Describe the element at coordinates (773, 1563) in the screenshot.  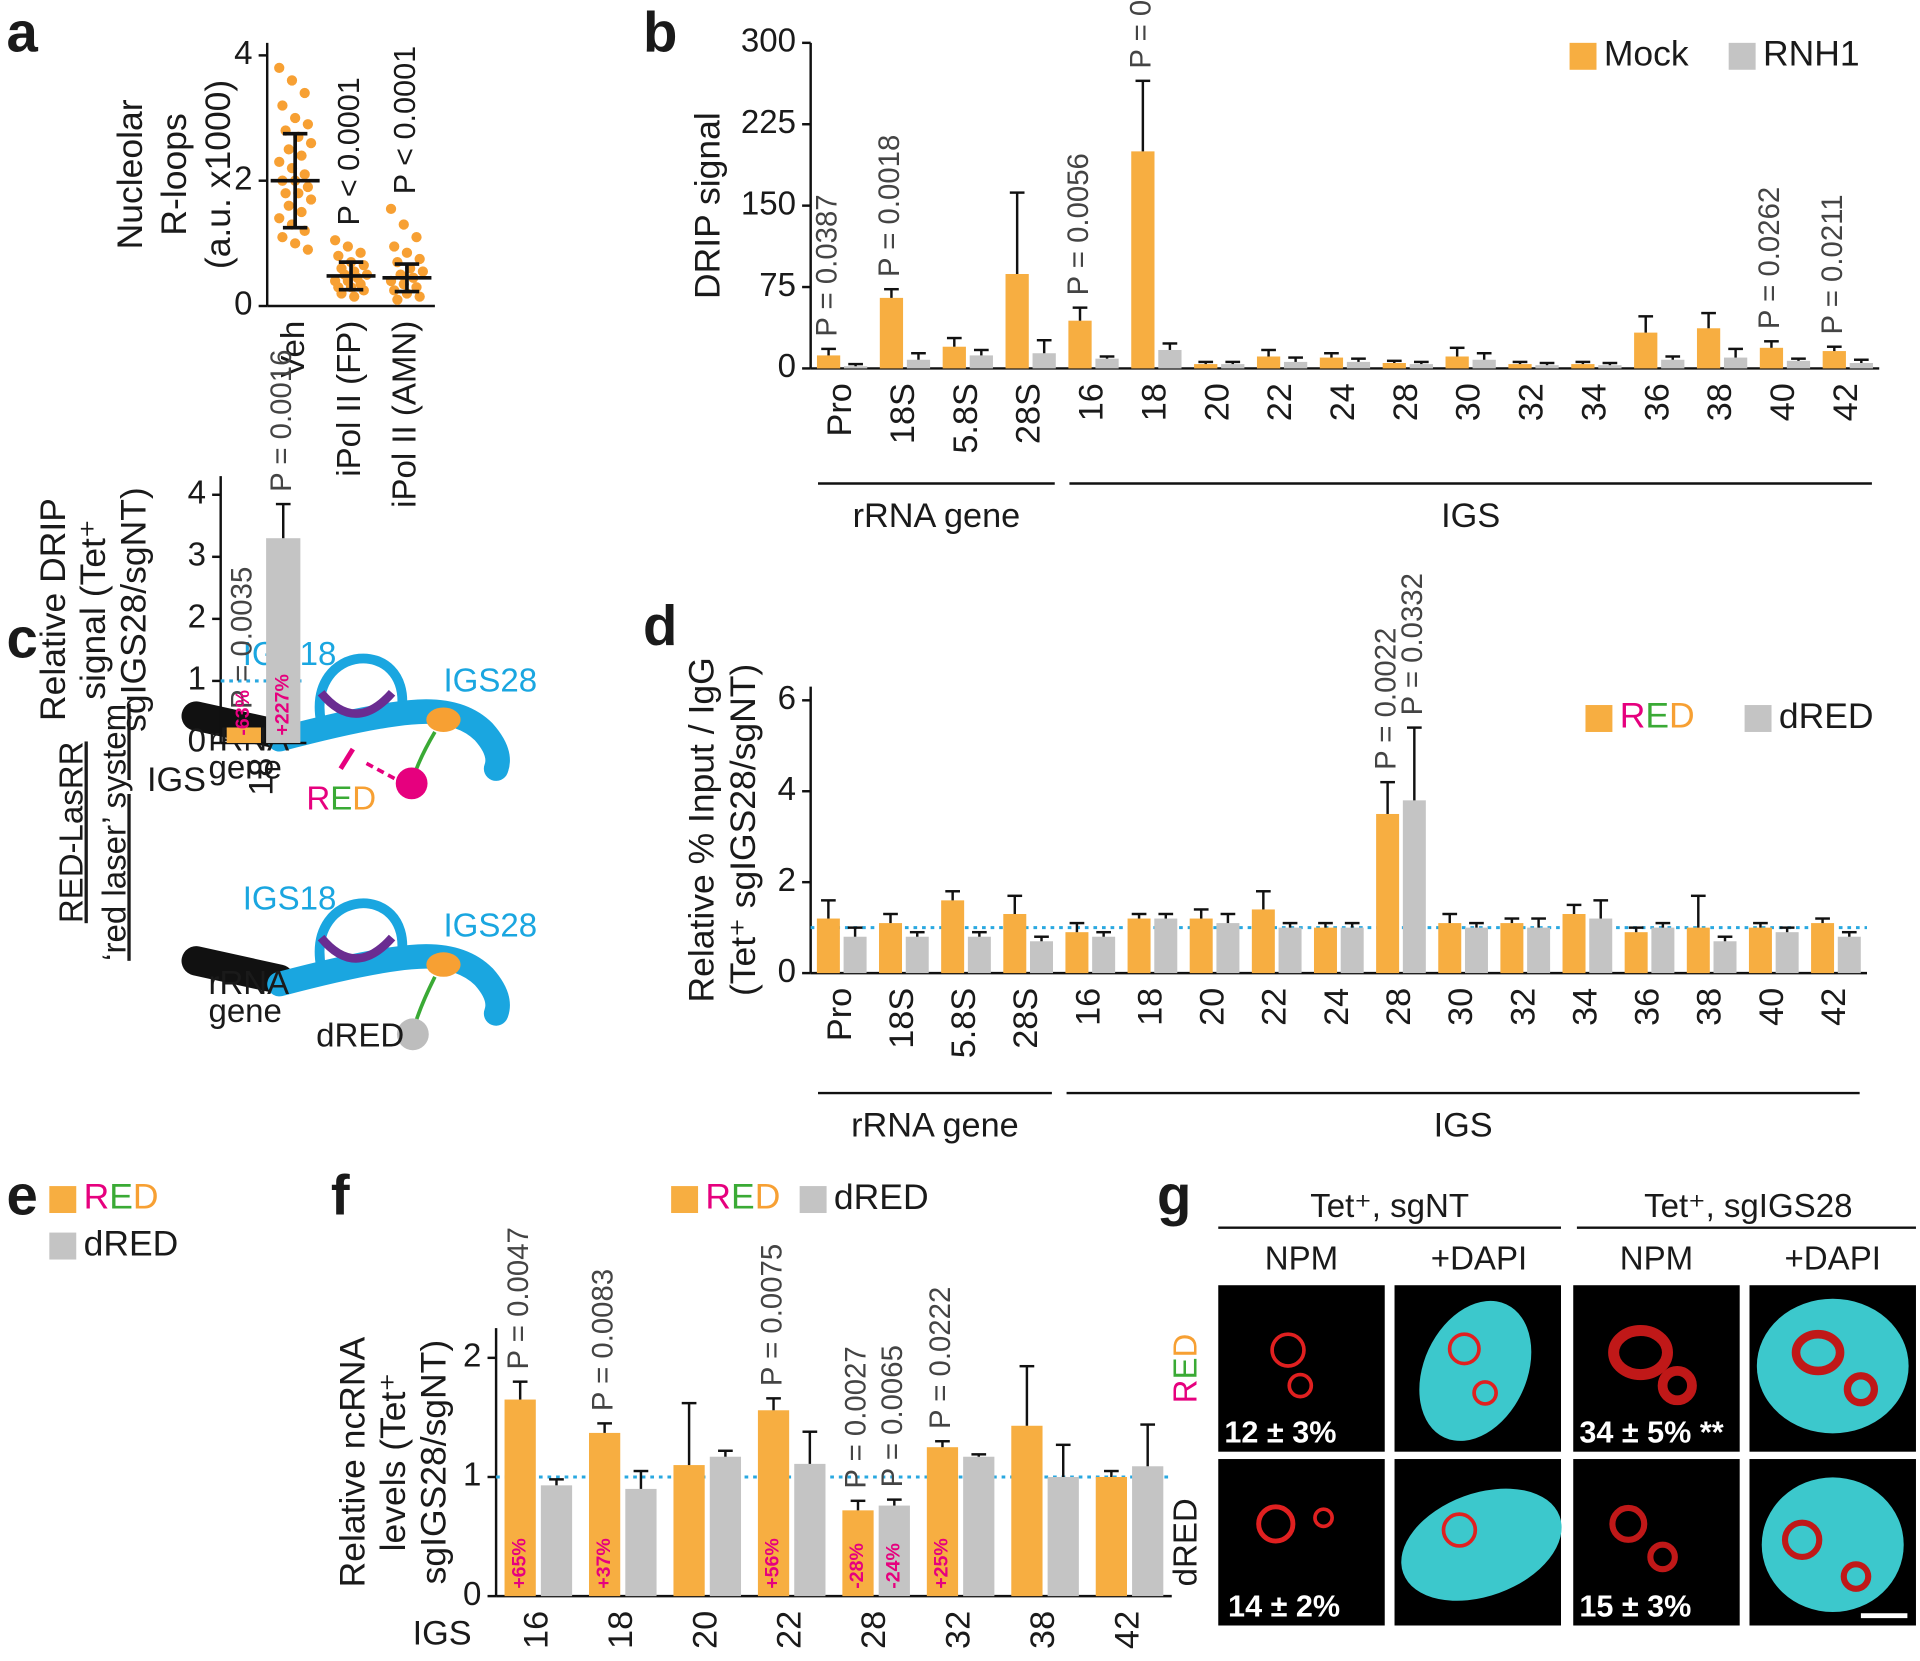
I see `percent-change: +56%` at that location.